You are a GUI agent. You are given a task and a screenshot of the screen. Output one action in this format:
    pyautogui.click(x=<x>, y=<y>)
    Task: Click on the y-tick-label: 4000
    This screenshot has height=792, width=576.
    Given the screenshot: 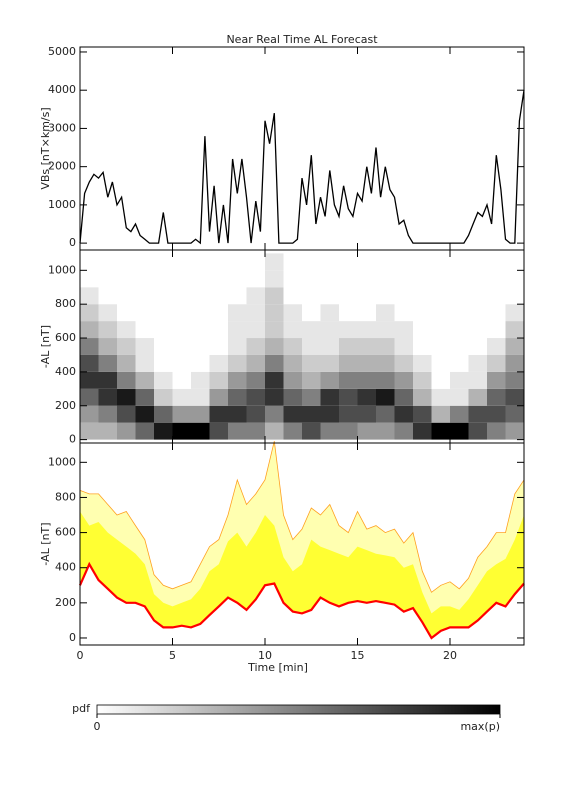 What is the action you would take?
    pyautogui.click(x=62, y=89)
    